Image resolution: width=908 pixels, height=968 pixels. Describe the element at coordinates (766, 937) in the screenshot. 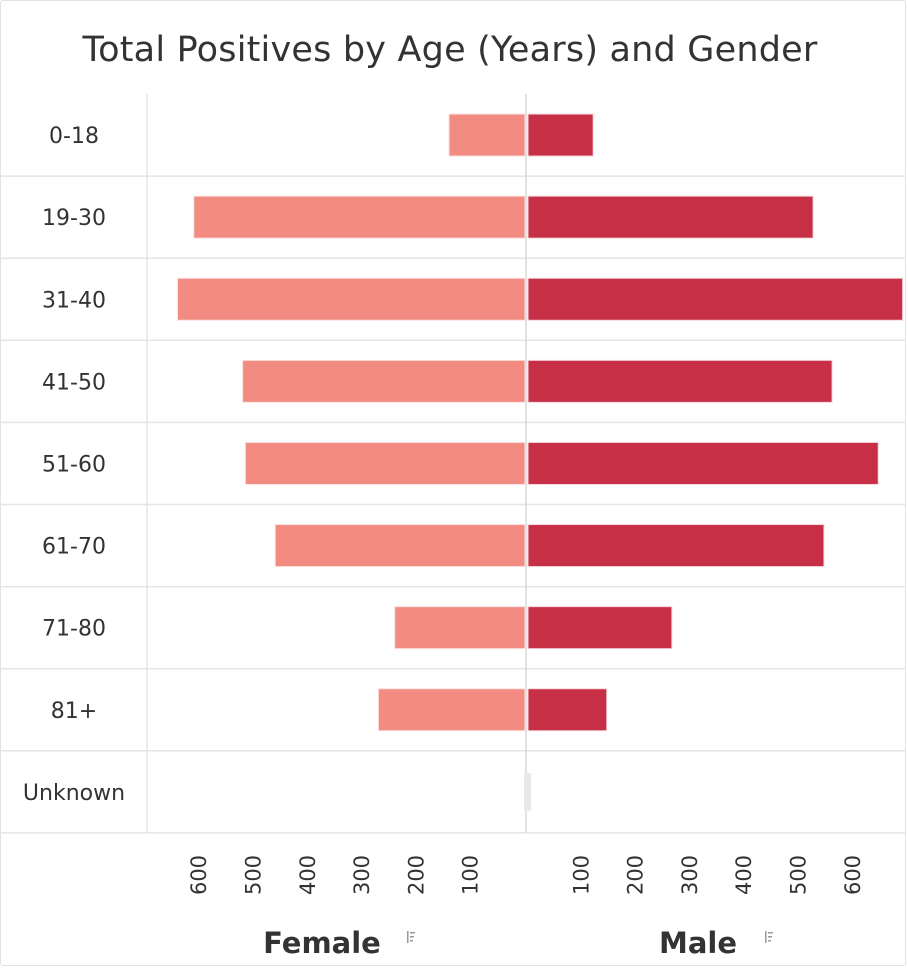

I see `male-sort-icon` at that location.